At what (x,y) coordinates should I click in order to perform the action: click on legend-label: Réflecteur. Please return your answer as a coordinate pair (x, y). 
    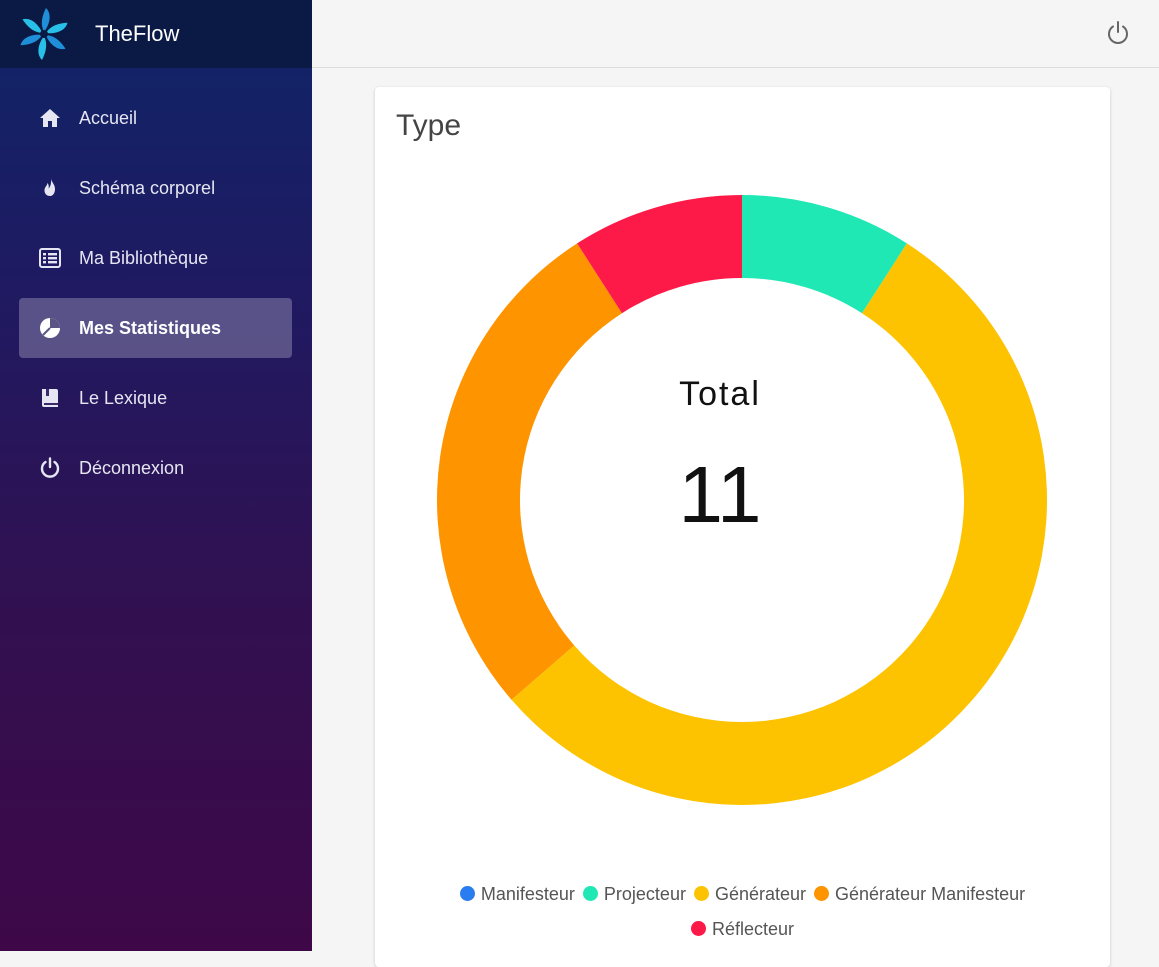
    Looking at the image, I should click on (753, 929).